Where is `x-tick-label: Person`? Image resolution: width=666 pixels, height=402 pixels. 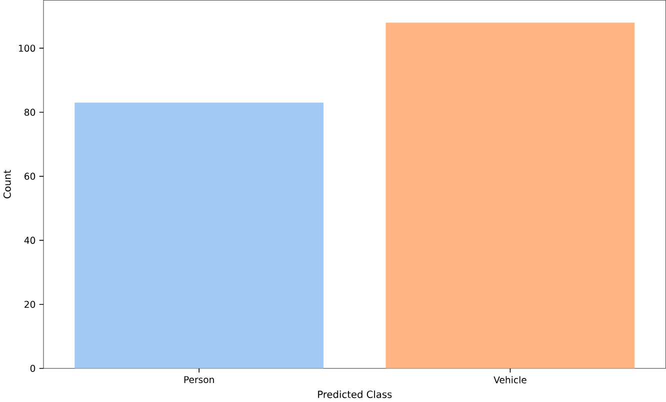 x-tick-label: Person is located at coordinates (199, 380).